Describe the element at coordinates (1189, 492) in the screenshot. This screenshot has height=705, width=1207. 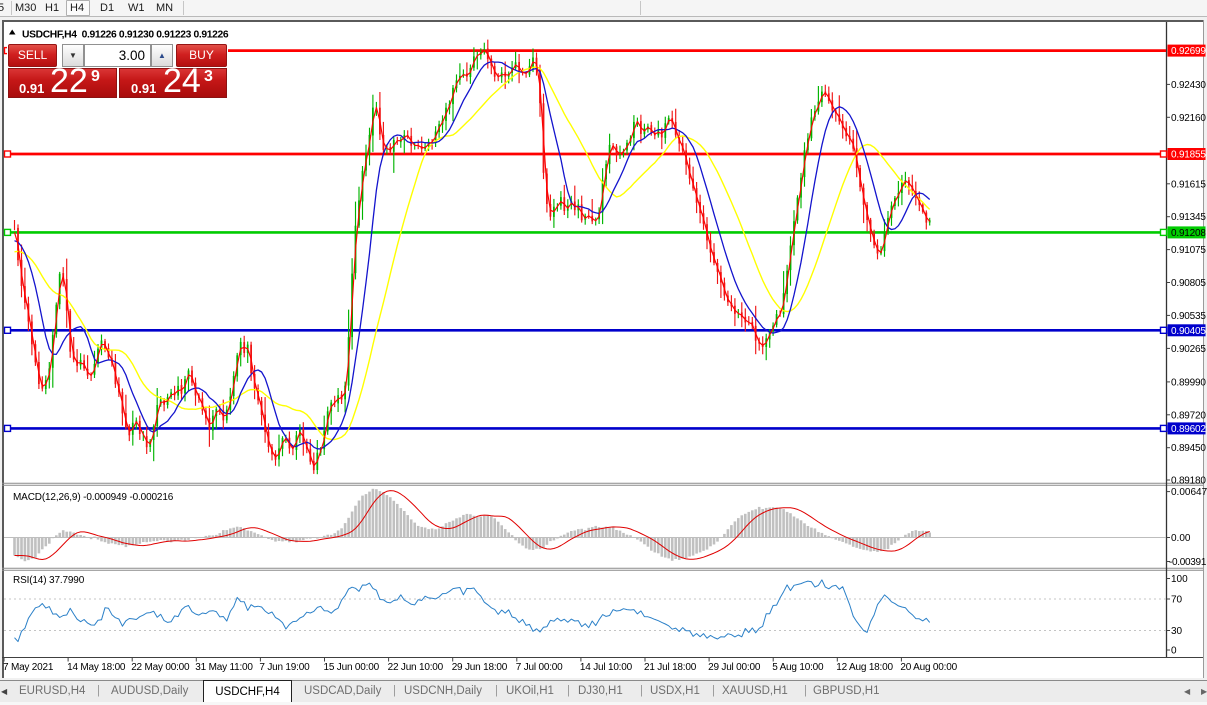
I see `svg-text: 0.00647` at that location.